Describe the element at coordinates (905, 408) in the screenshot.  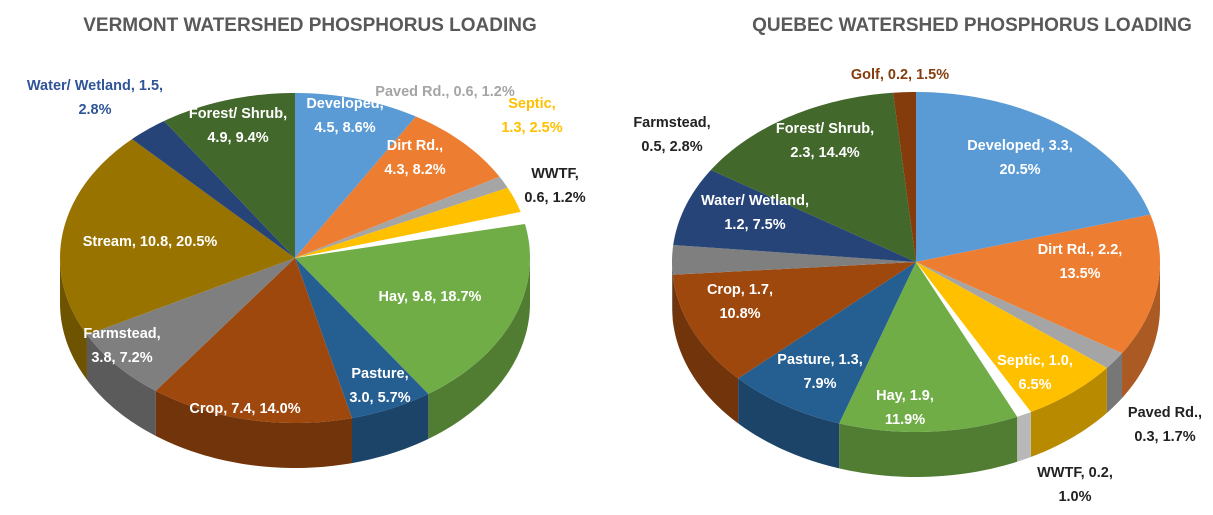
I see `data-label: Hay, 1.9, 11.9%` at that location.